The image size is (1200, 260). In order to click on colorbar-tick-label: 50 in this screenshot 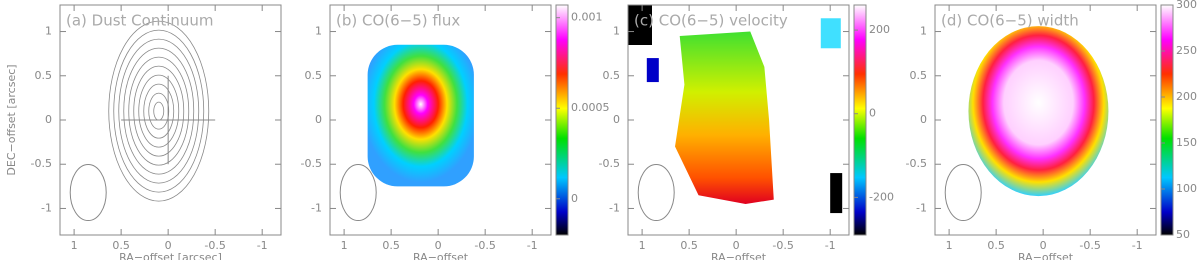, I will do `click(1183, 234)`.